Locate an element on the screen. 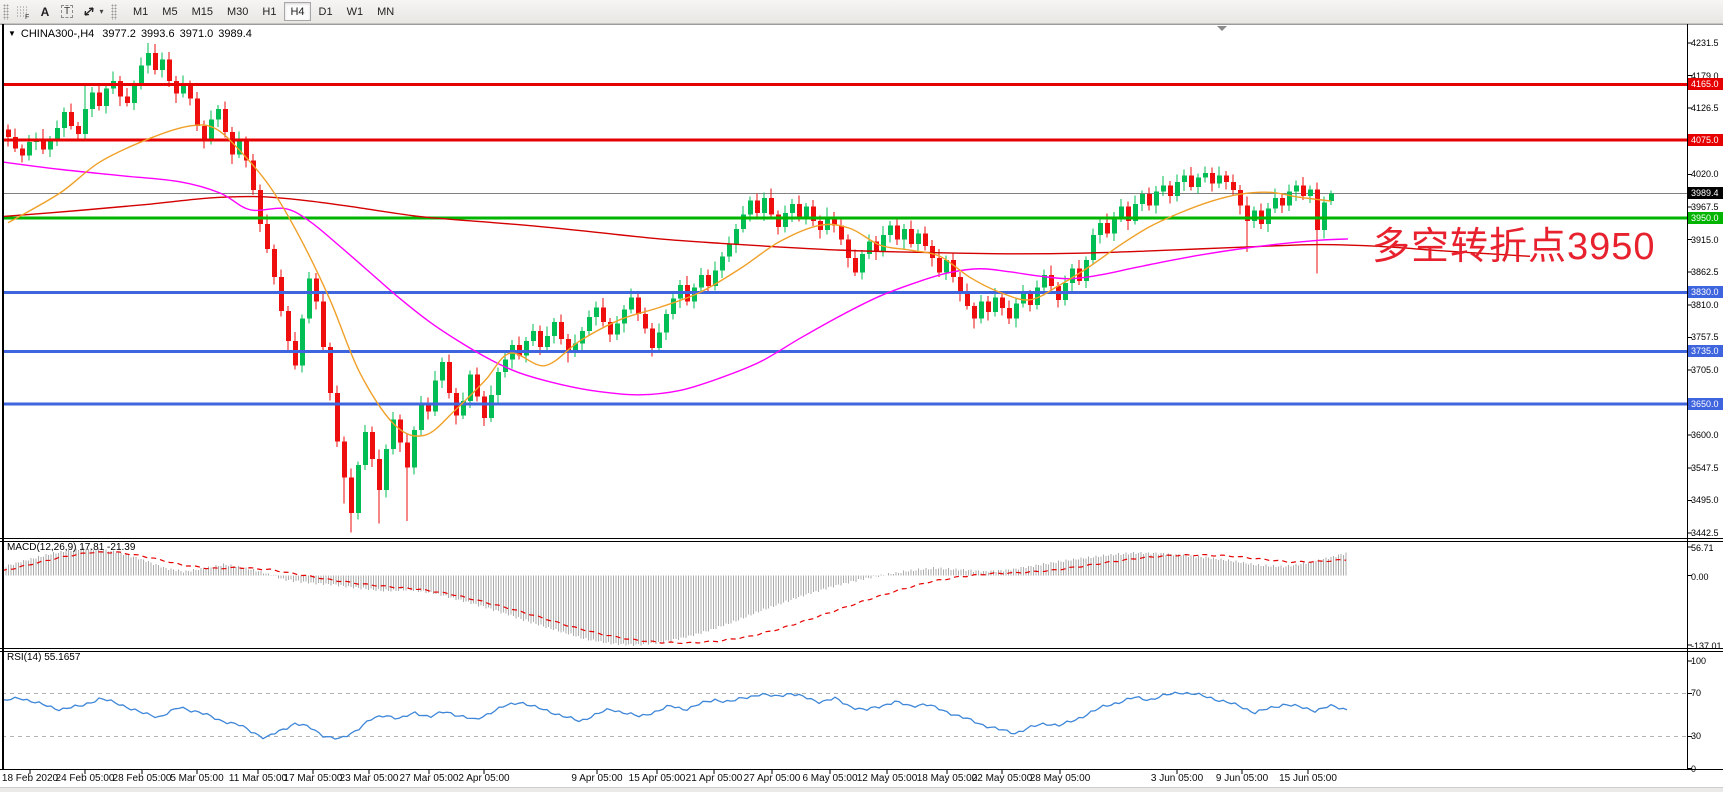 The image size is (1723, 792). ohlc-open: 3977.2 is located at coordinates (119, 34).